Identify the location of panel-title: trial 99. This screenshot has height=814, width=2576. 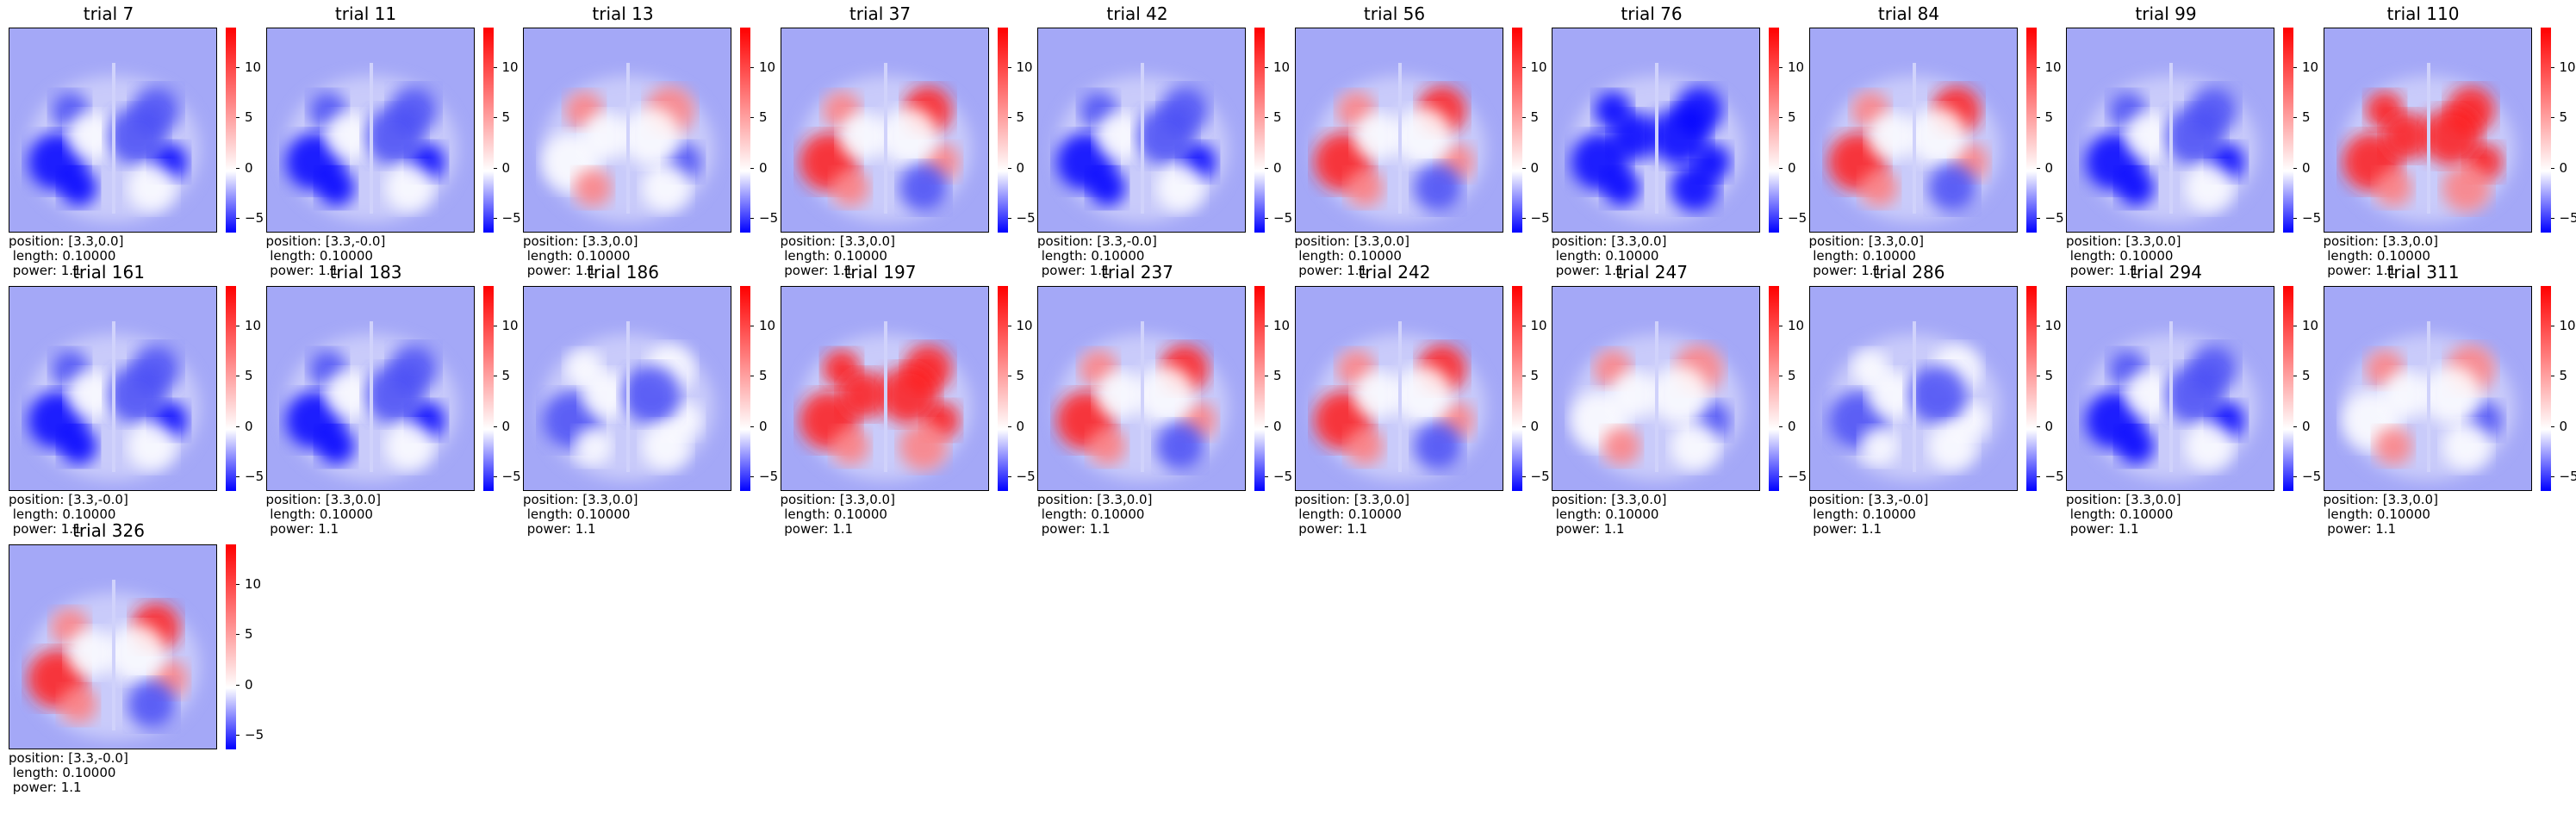
(2166, 13).